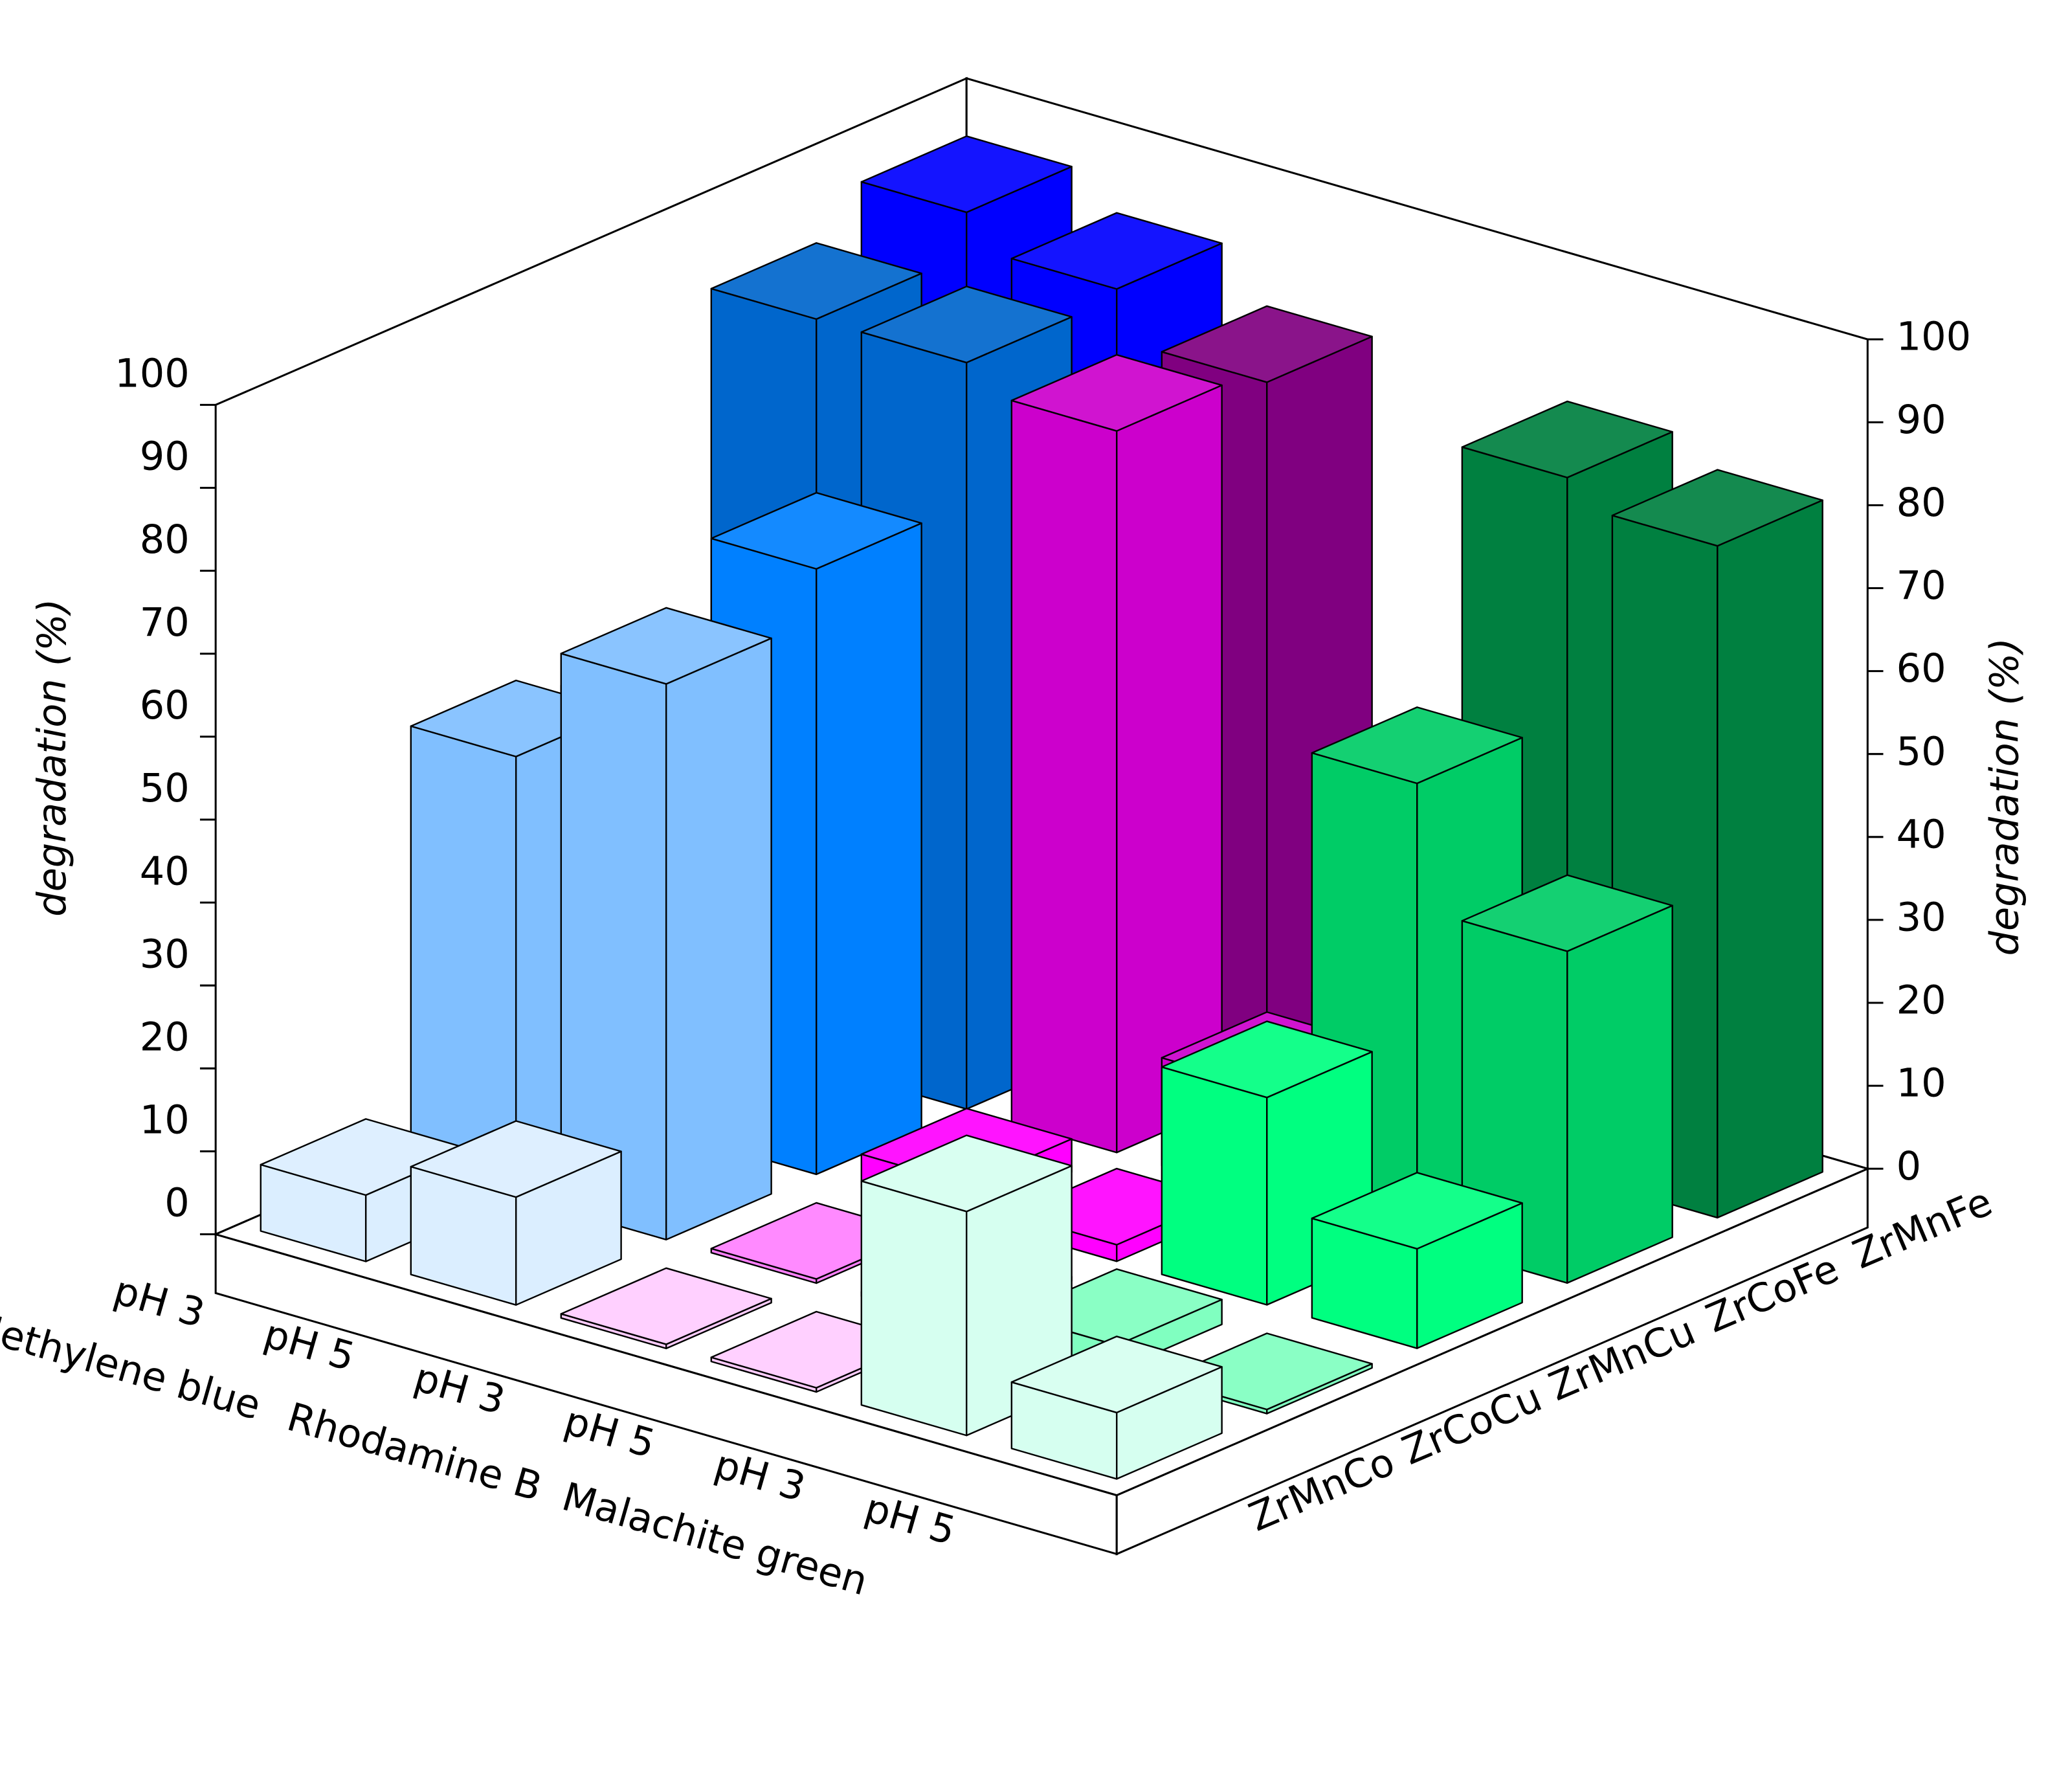  Describe the element at coordinates (53, 757) in the screenshot. I see `z-axis-title-left: degradation (%)` at that location.